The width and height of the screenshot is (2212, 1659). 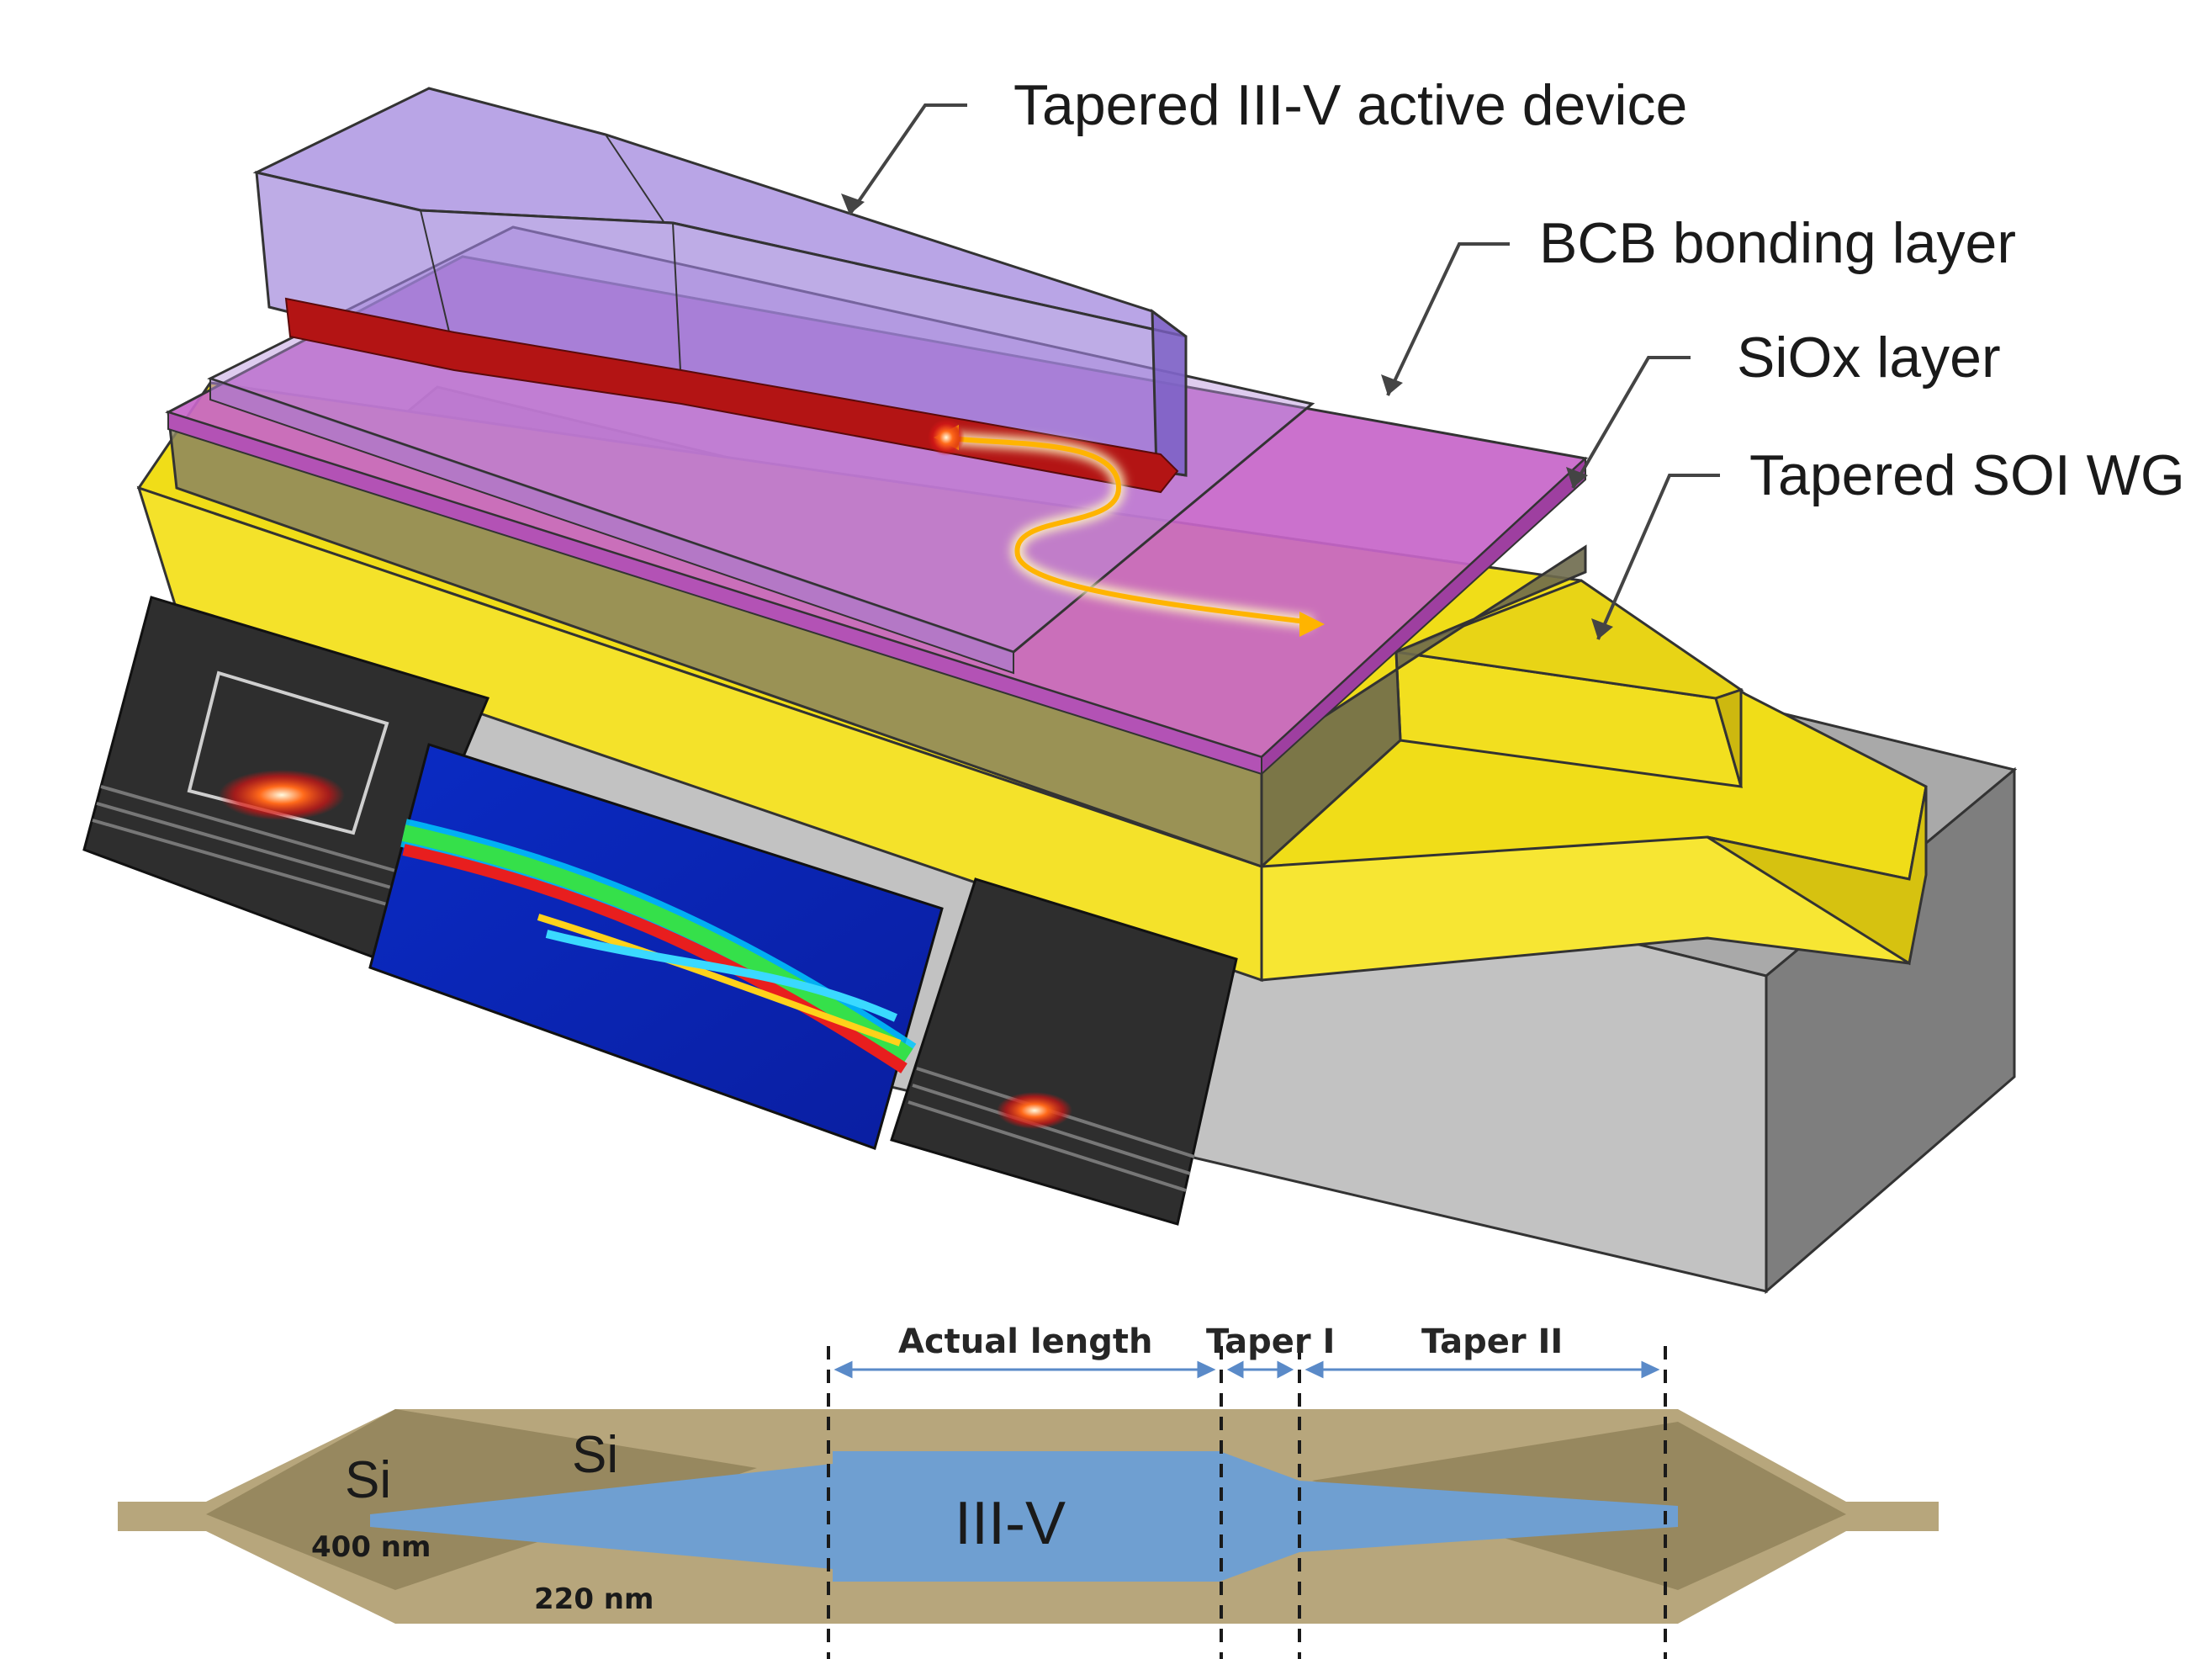 What do you see at coordinates (1247, 1502) in the screenshot?
I see `section-boundaries` at bounding box center [1247, 1502].